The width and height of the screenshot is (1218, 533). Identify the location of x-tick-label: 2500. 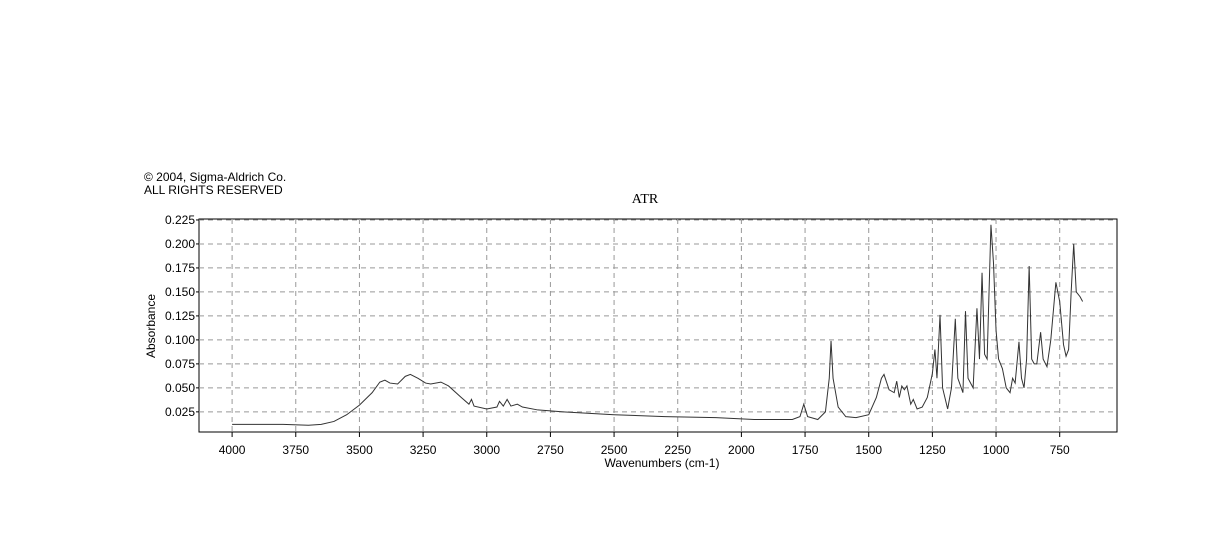
(614, 450).